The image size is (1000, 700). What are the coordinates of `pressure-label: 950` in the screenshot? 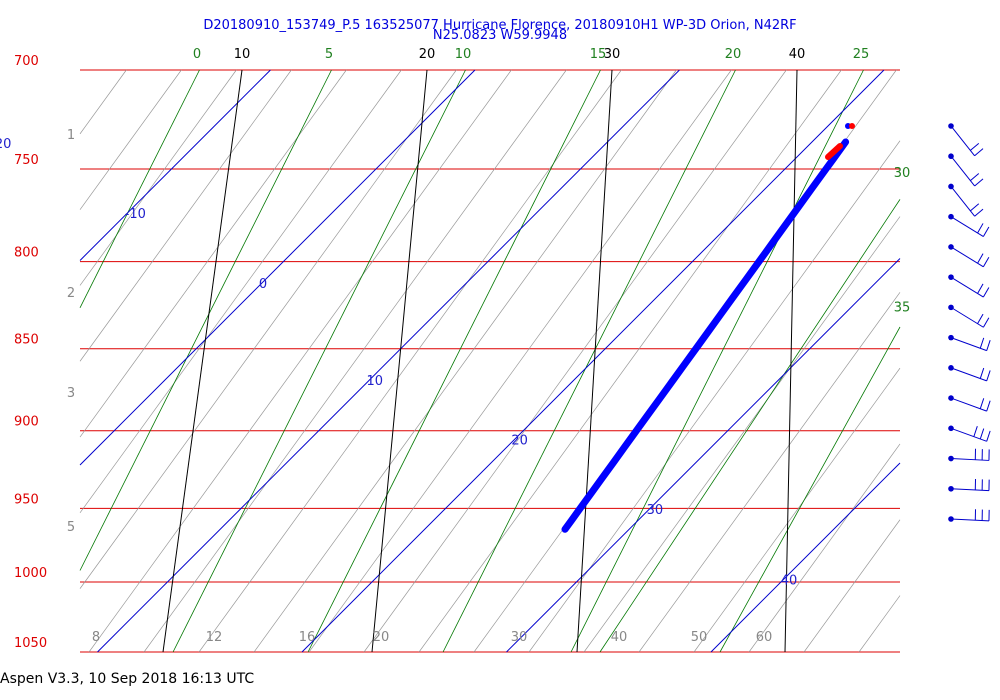 It's located at (26, 499).